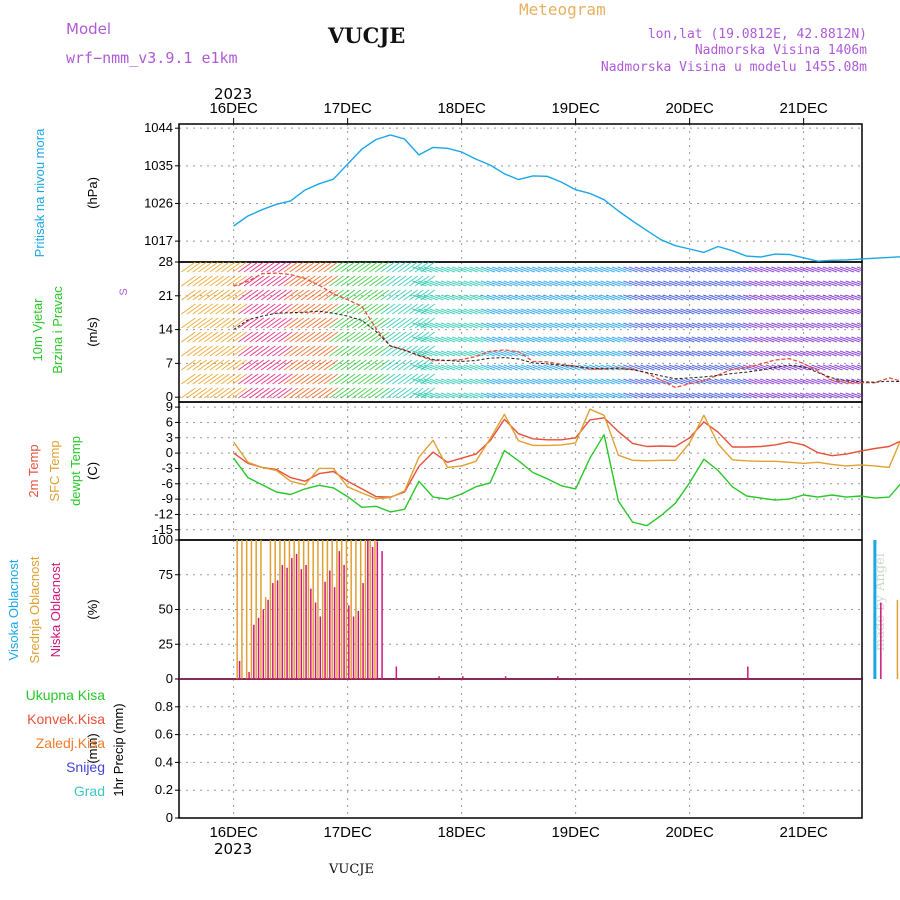 The width and height of the screenshot is (900, 900). Describe the element at coordinates (233, 94) in the screenshot. I see `year-top-label: 2023` at that location.